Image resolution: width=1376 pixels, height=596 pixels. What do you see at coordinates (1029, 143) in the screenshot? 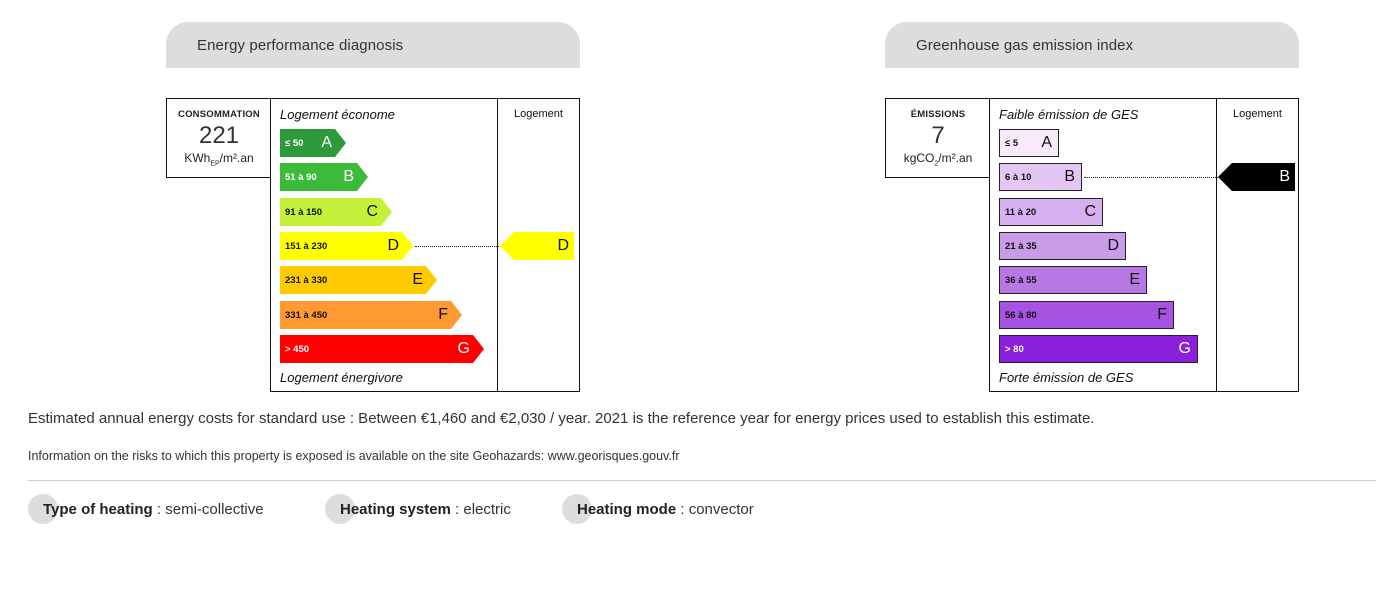
I see `rating-bar-a: ≤ 5 A` at bounding box center [1029, 143].